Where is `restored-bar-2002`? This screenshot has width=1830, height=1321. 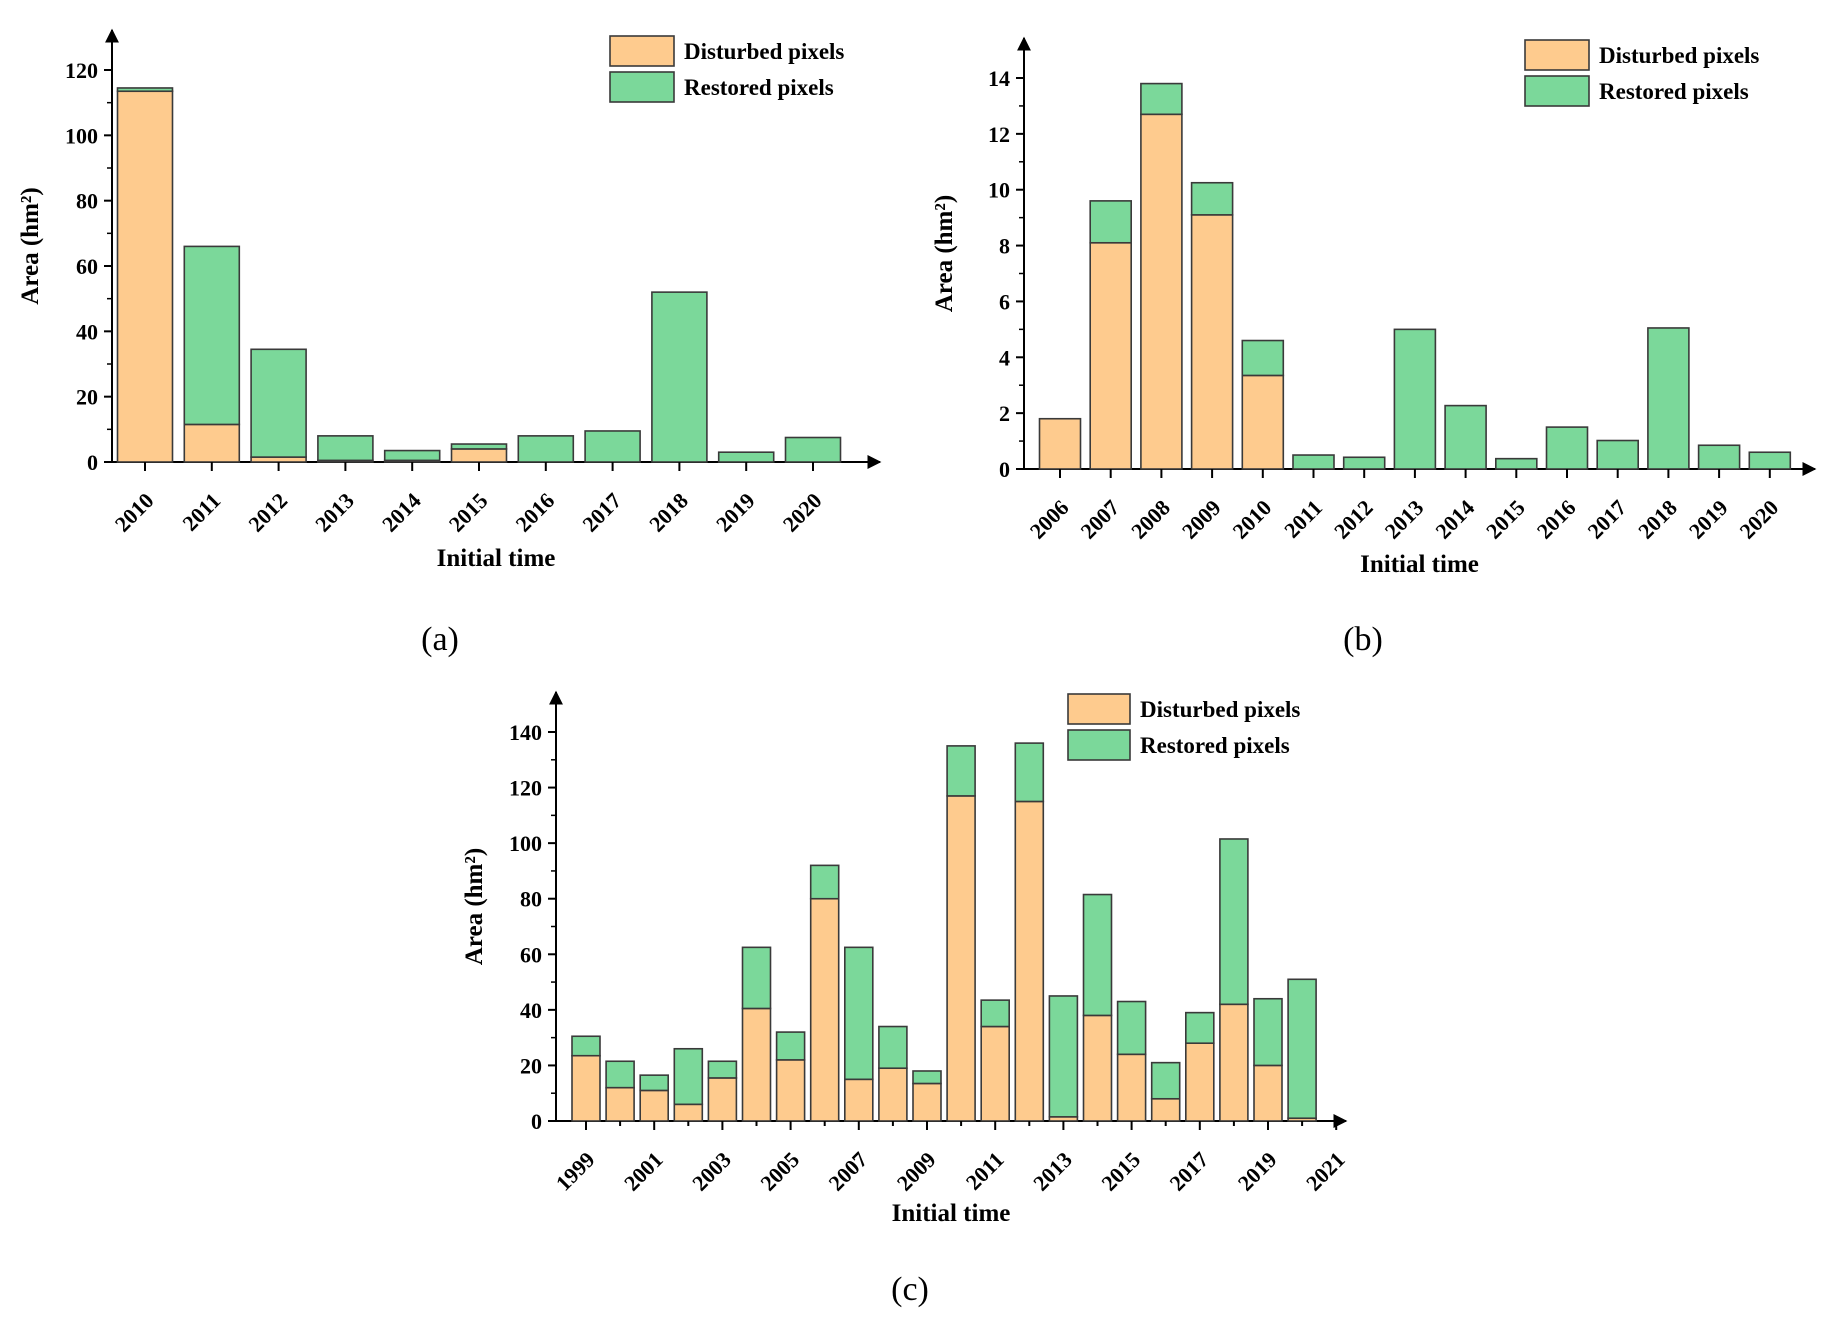
restored-bar-2002 is located at coordinates (688, 1076).